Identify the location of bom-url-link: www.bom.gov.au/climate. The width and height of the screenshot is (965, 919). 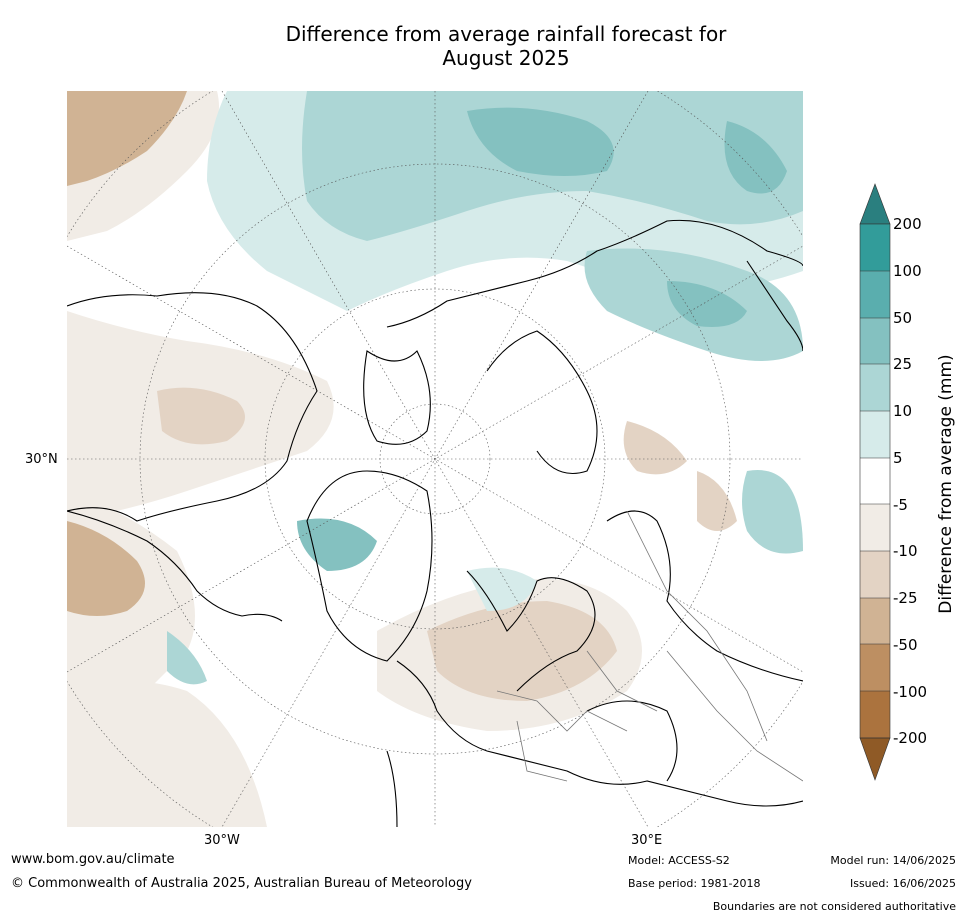
(93, 859).